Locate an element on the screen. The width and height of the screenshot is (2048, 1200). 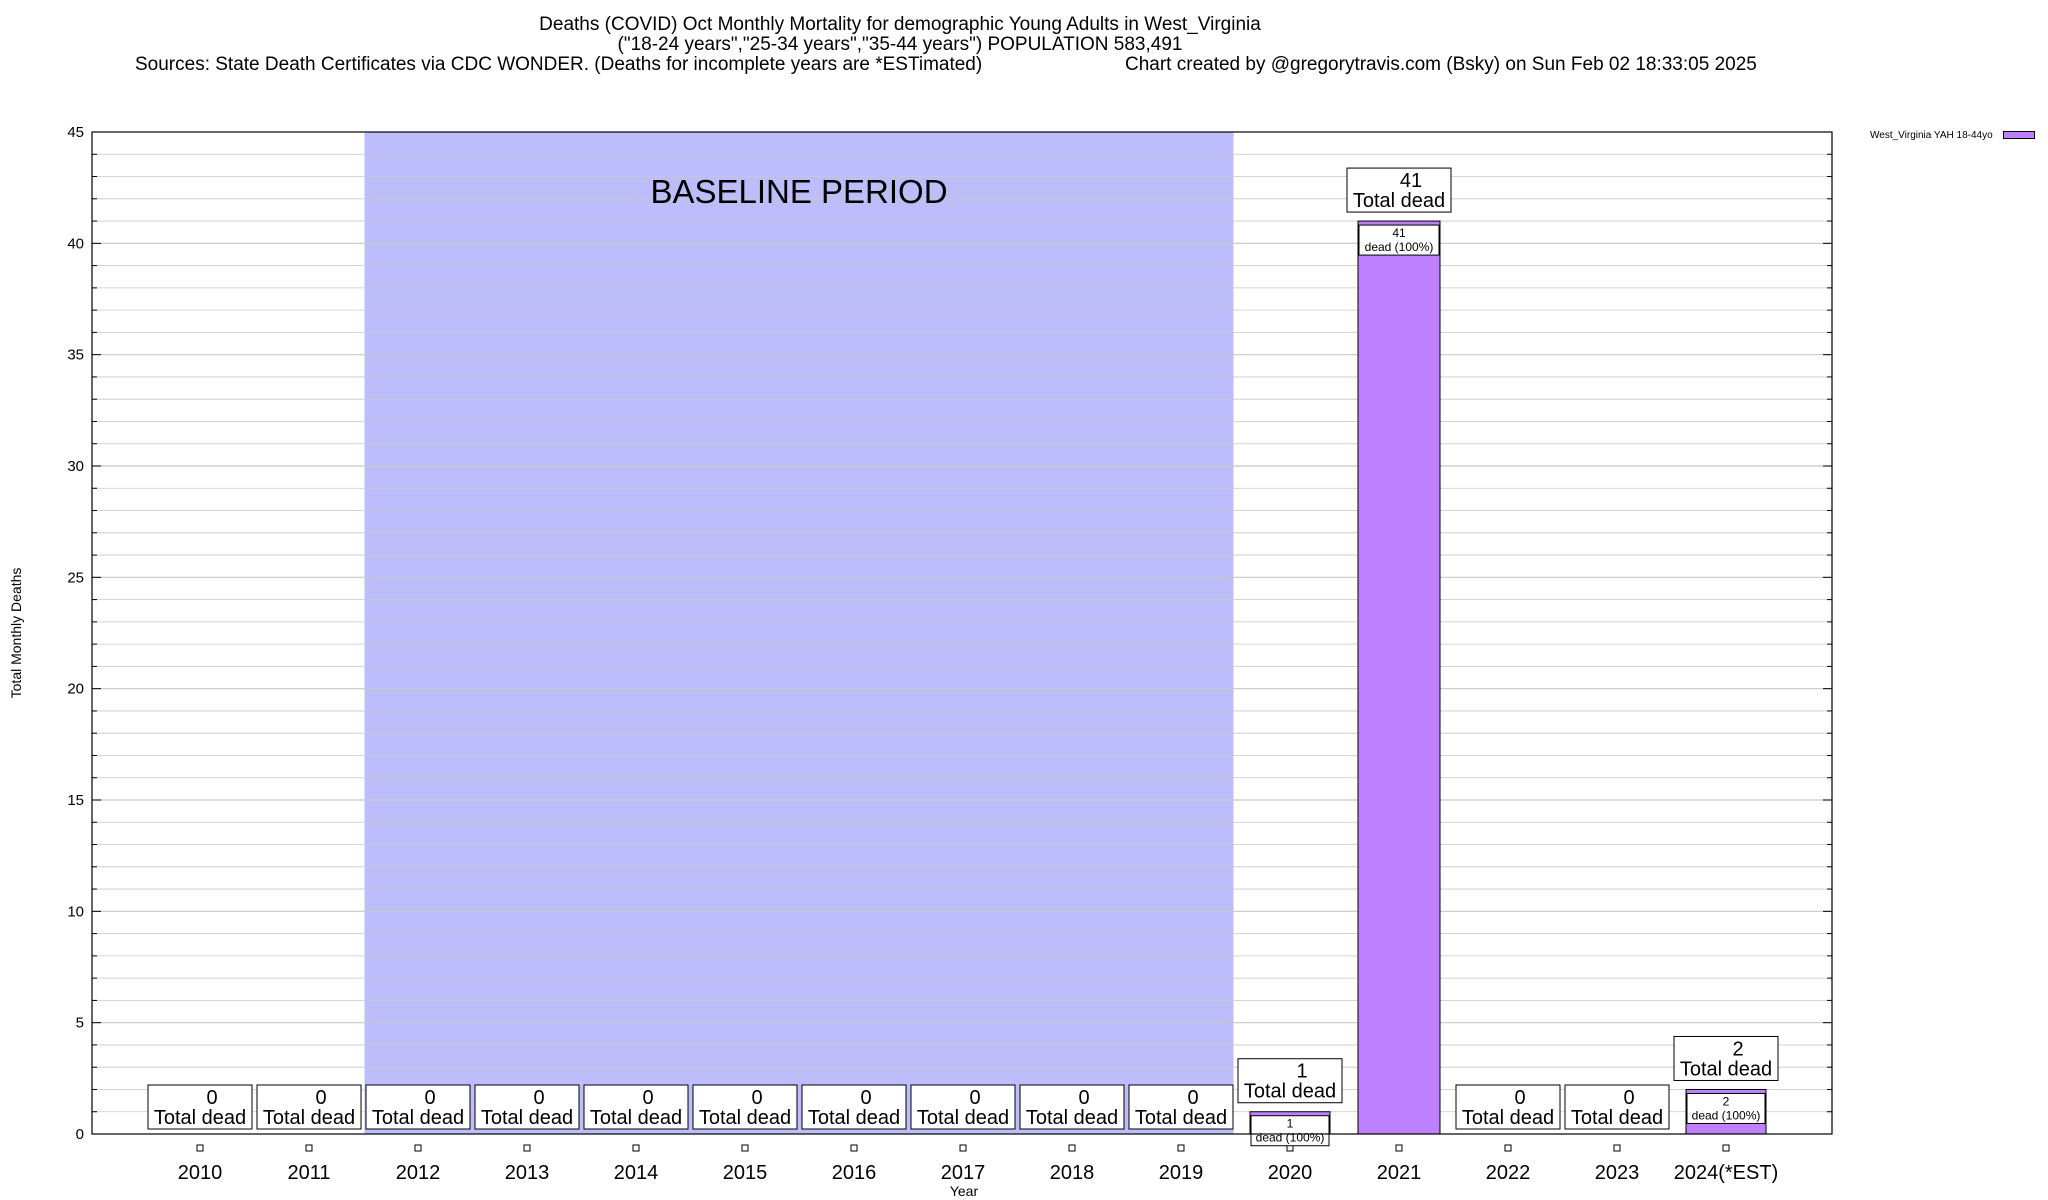
baseline-label: BASELINE PERIOD is located at coordinates (798, 191).